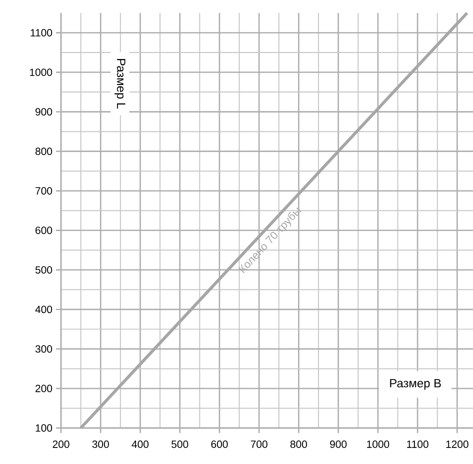 The image size is (473, 464). Describe the element at coordinates (259, 444) in the screenshot. I see `x-tick-label: 700` at that location.